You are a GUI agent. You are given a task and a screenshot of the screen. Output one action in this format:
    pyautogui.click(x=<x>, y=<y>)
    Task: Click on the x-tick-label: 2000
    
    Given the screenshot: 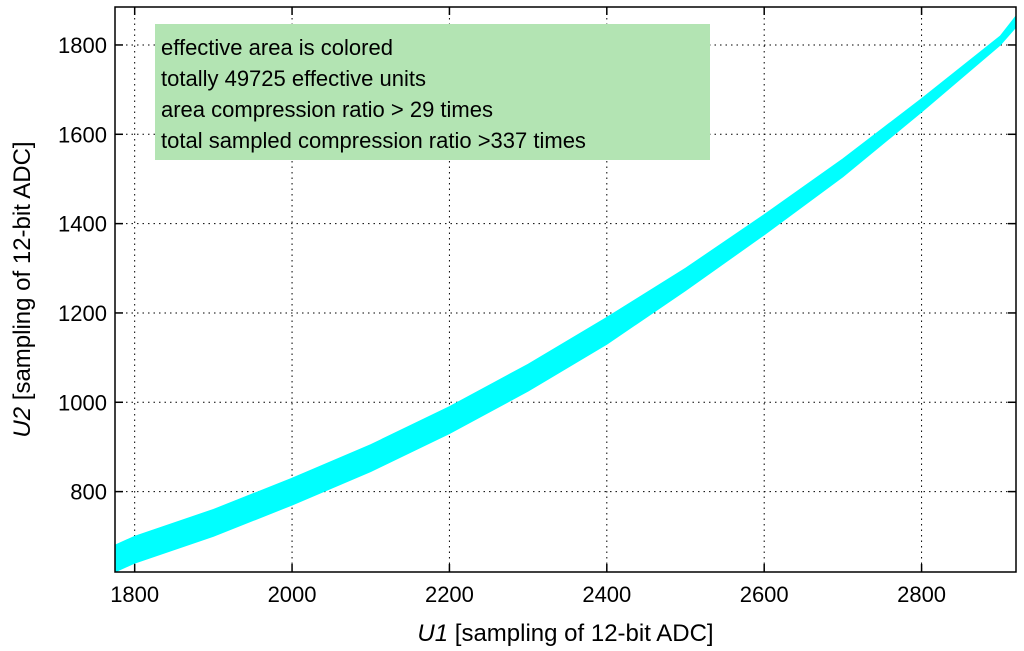 What is the action you would take?
    pyautogui.click(x=292, y=594)
    